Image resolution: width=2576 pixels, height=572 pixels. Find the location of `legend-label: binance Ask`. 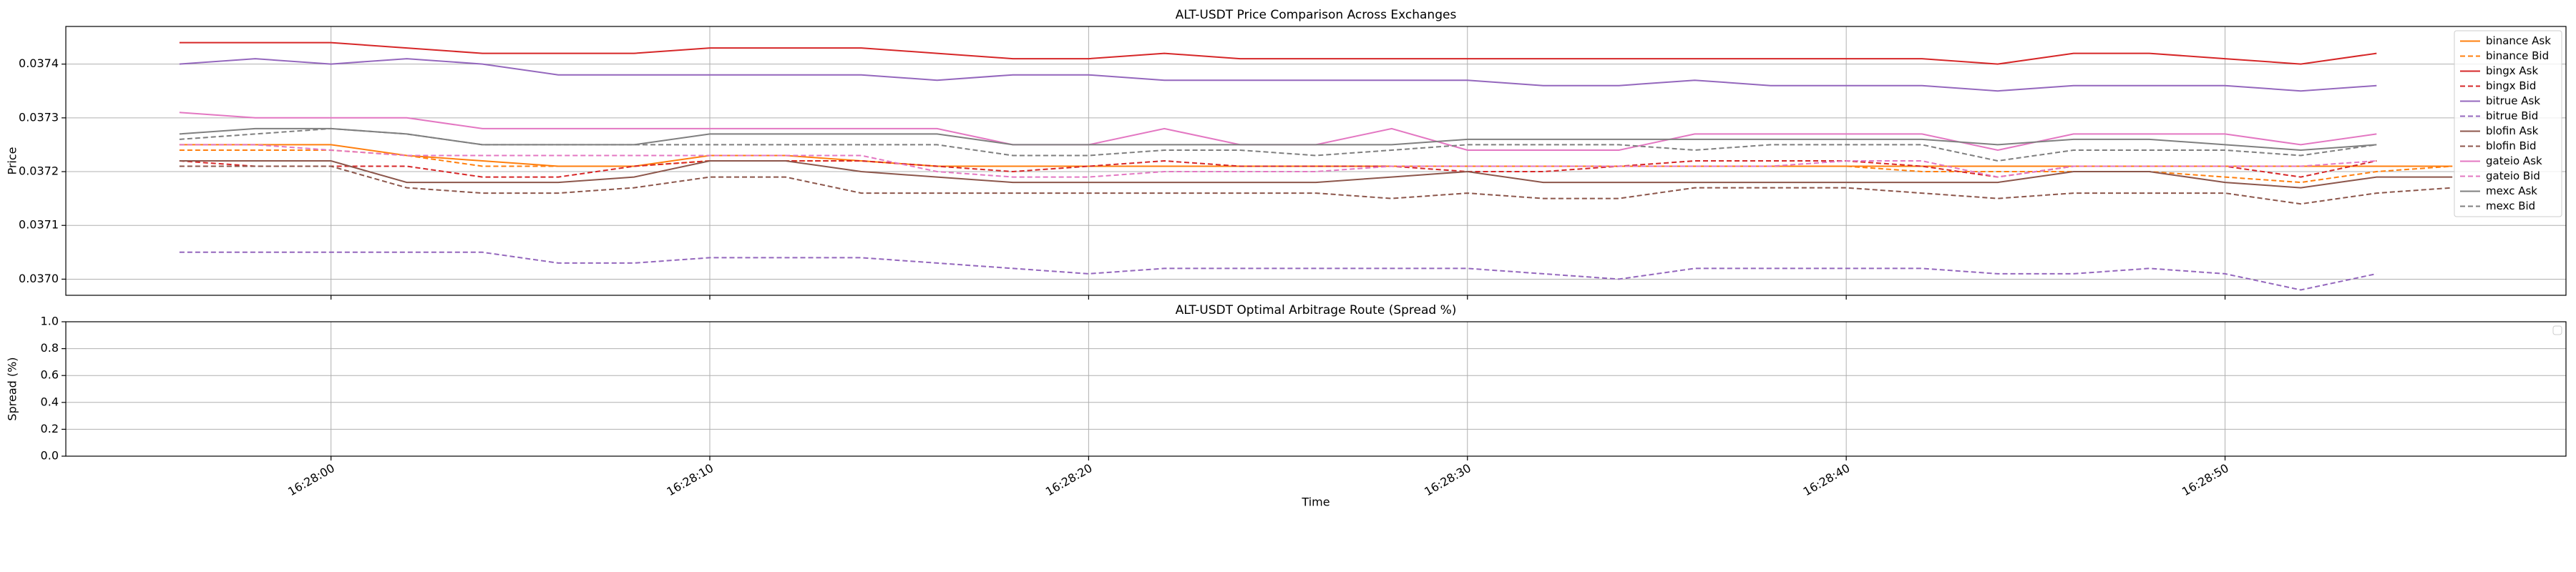

legend-label: binance Ask is located at coordinates (2518, 40).